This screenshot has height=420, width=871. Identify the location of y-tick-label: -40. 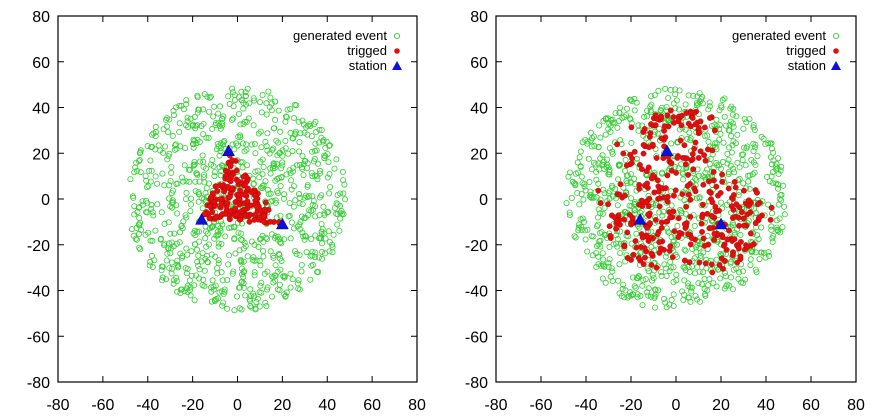
(476, 292).